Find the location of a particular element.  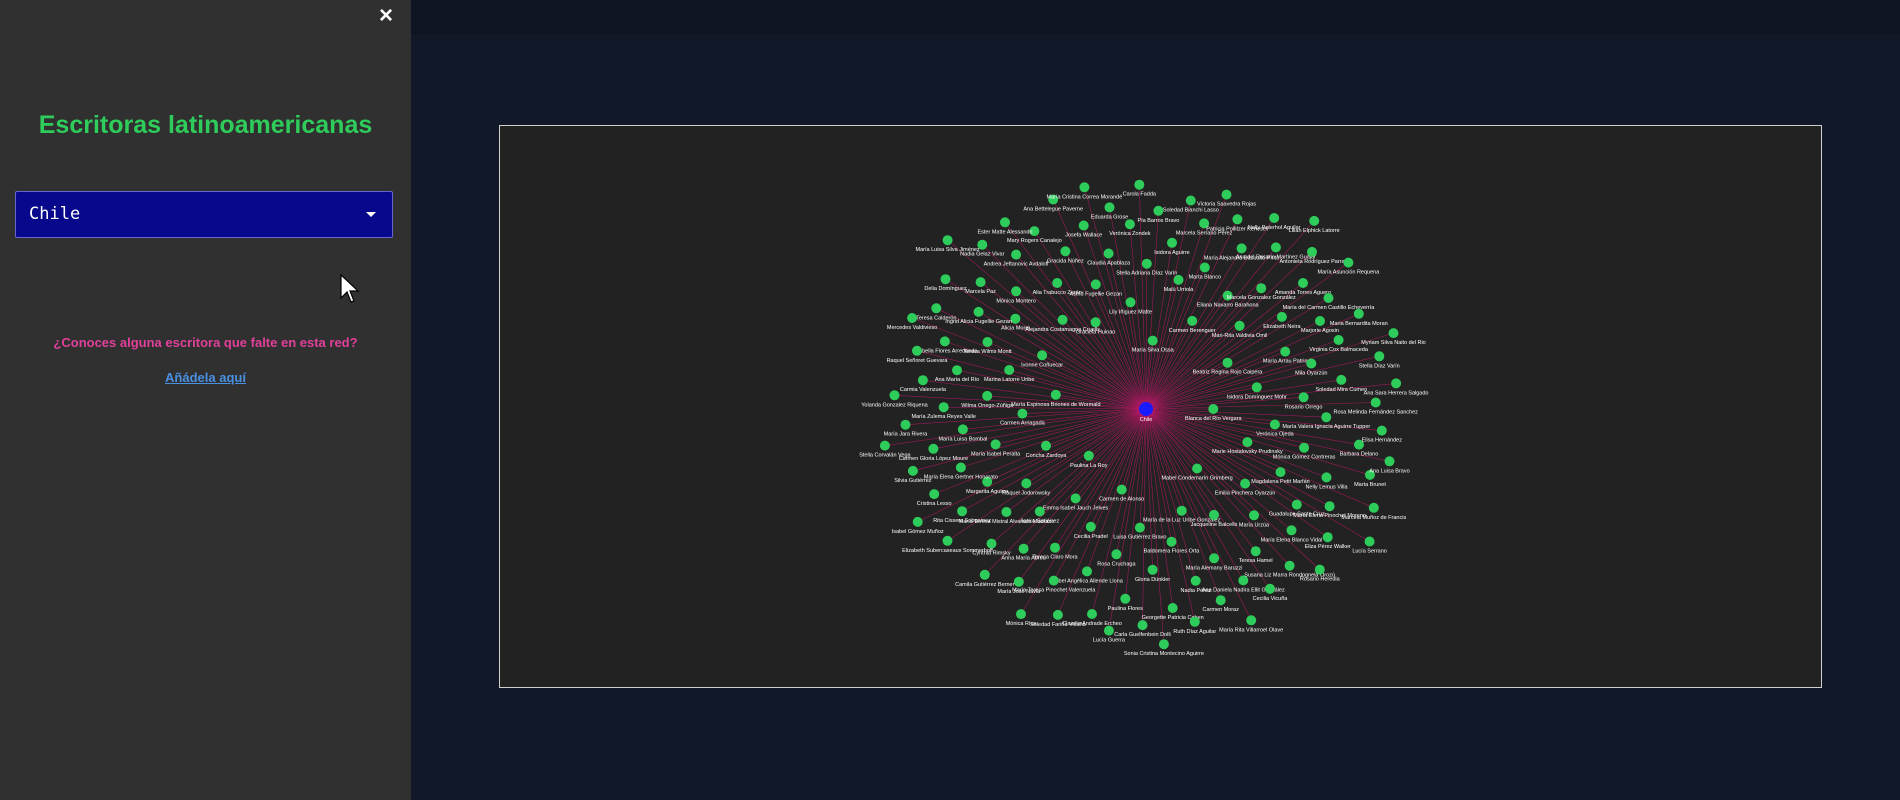

country-node is located at coordinates (1146, 409).